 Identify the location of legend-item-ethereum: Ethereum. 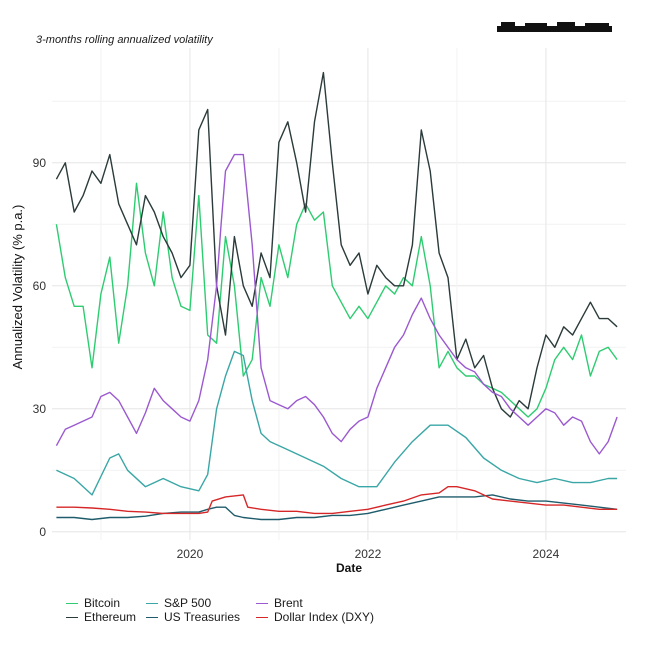
(106, 617).